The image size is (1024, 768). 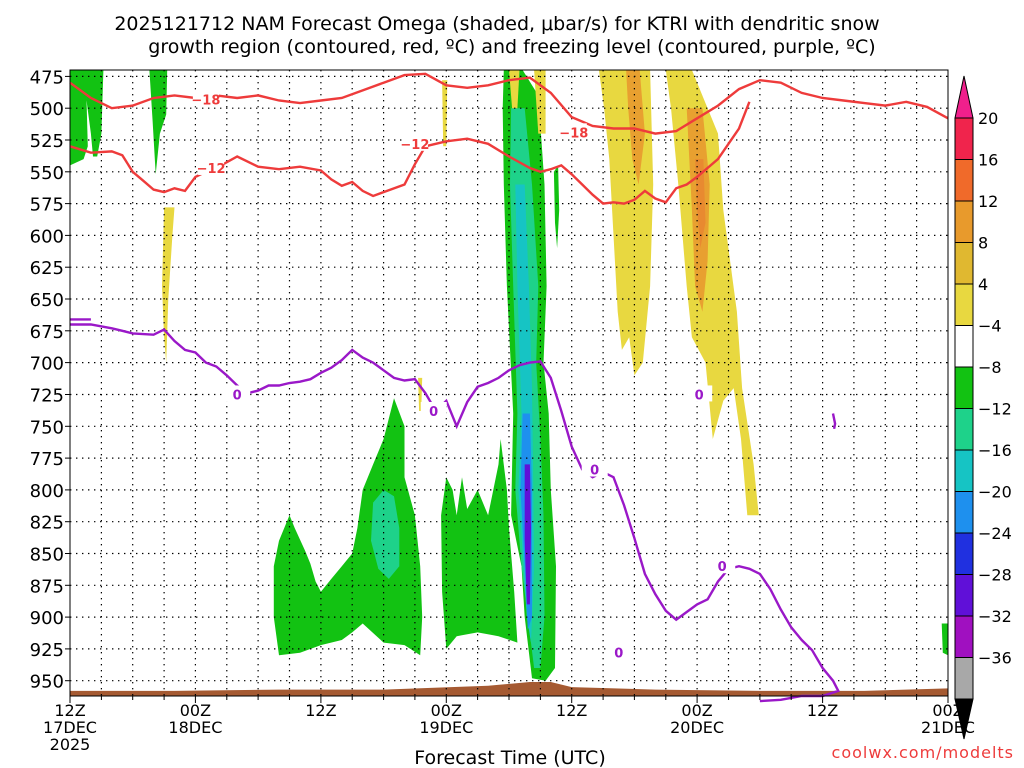 What do you see at coordinates (995, 492) in the screenshot?
I see `colorbar-label: −20` at bounding box center [995, 492].